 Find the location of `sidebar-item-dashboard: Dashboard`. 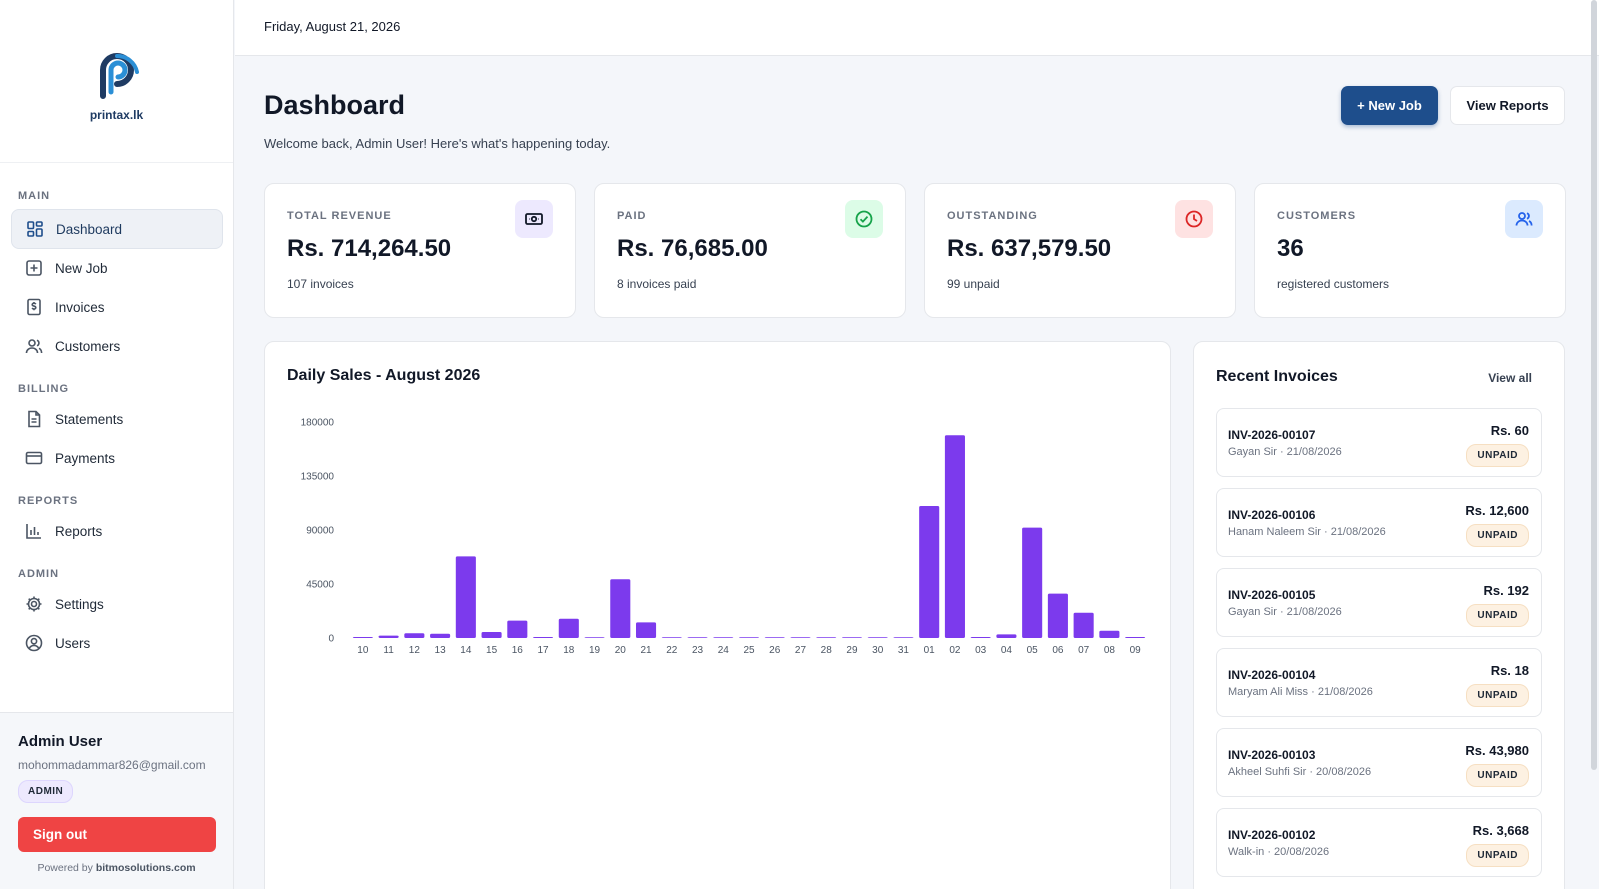

sidebar-item-dashboard: Dashboard is located at coordinates (117, 229).